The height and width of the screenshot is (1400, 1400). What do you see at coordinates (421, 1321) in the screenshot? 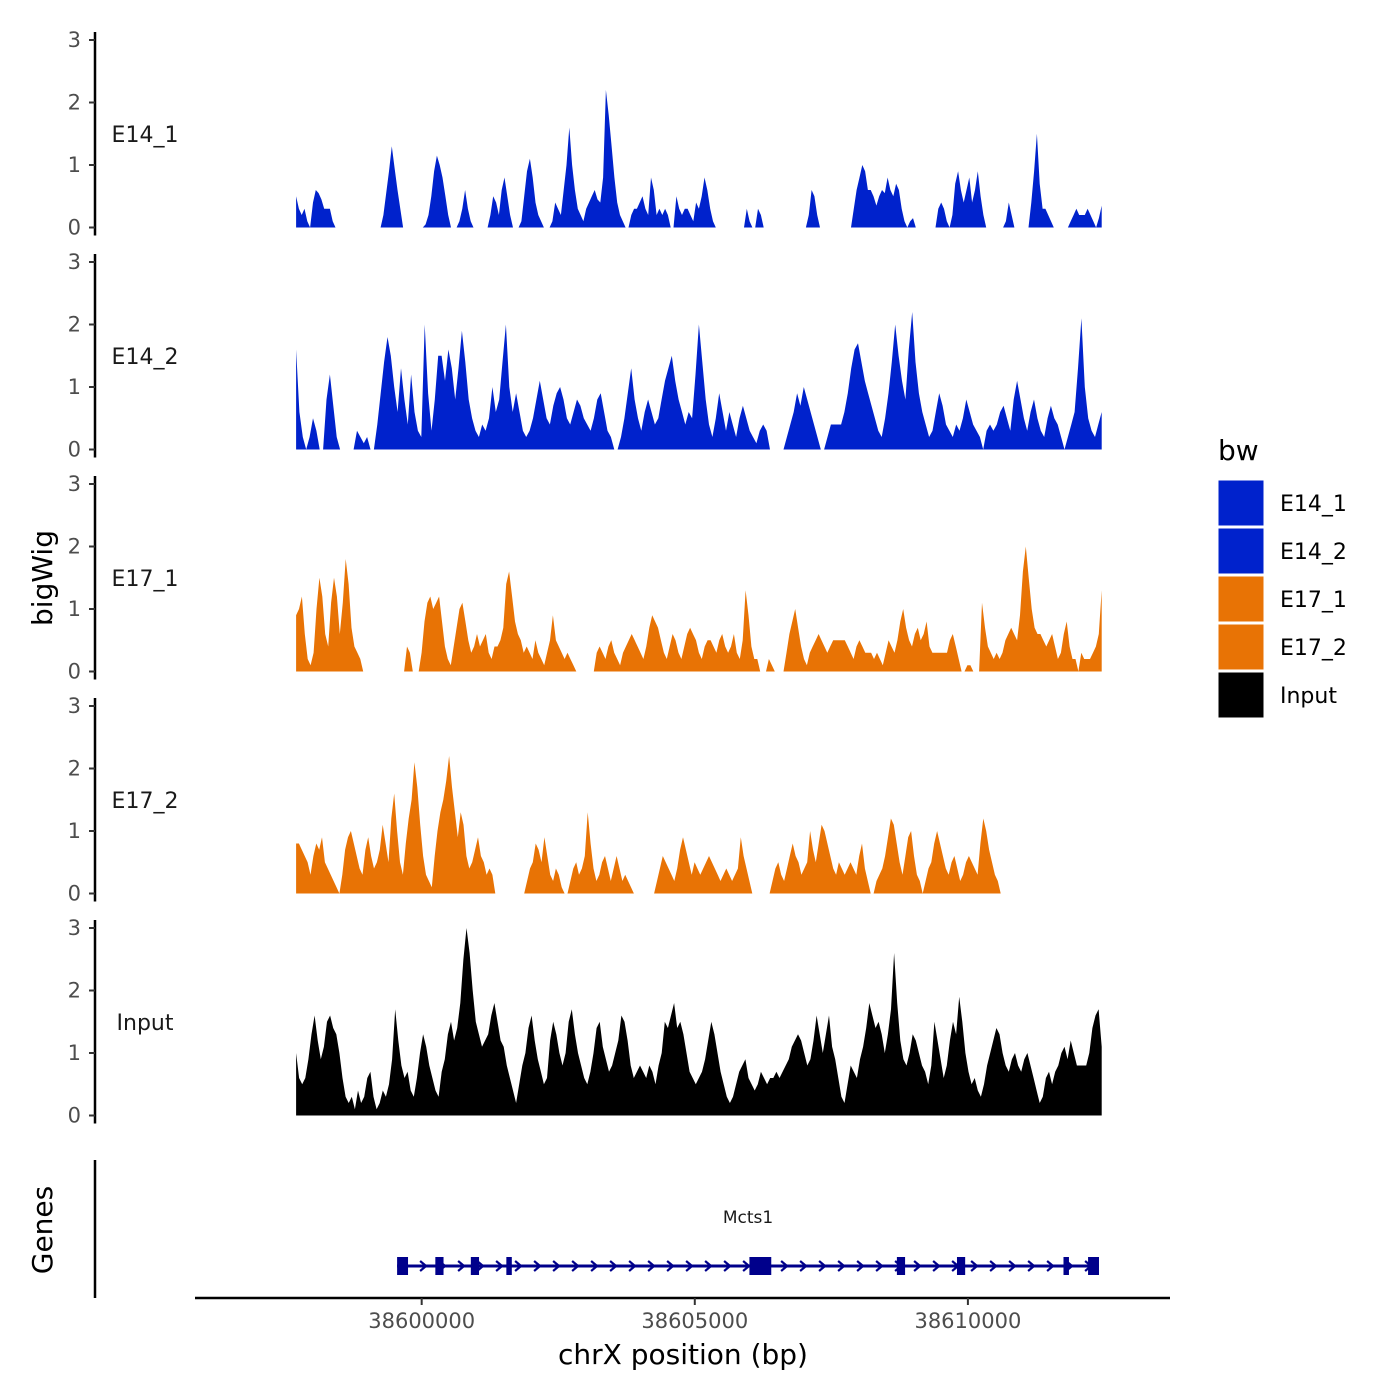
I see `x-tick-label: 38600000` at bounding box center [421, 1321].